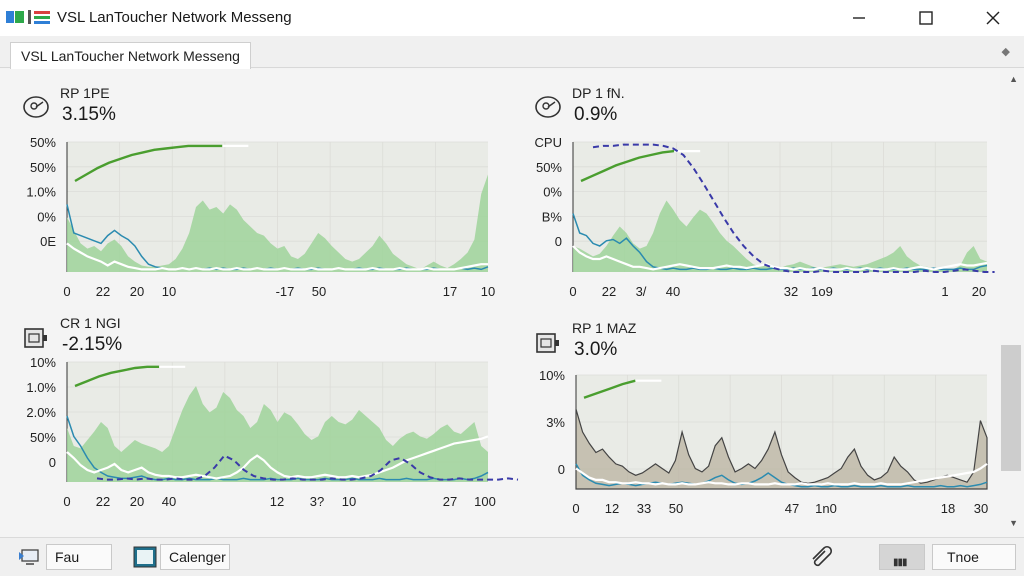  I want to click on close-icon, so click(993, 18).